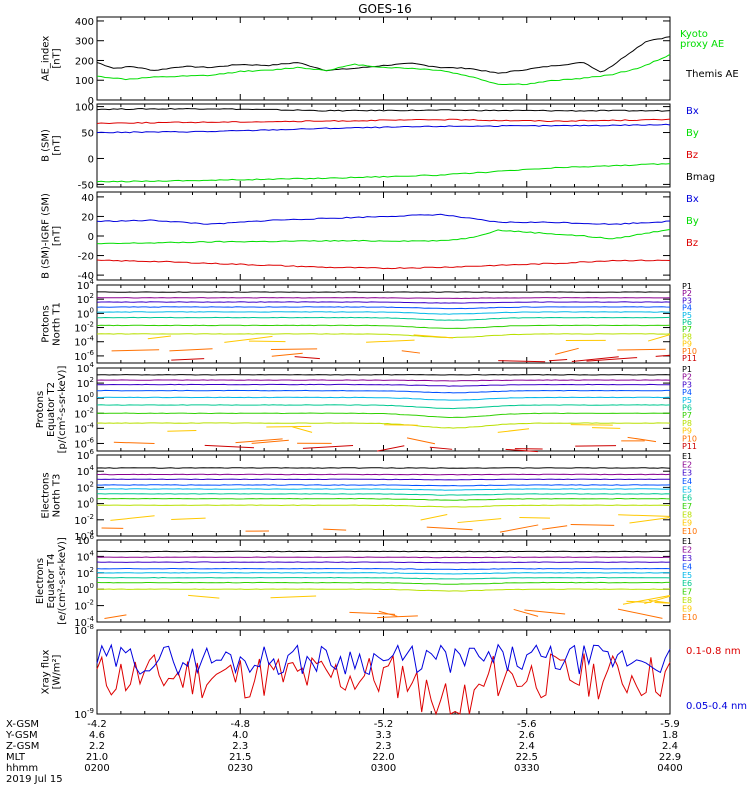 Image resolution: width=750 pixels, height=800 pixels. Describe the element at coordinates (383, 380) in the screenshot. I see `channel-p2` at that location.